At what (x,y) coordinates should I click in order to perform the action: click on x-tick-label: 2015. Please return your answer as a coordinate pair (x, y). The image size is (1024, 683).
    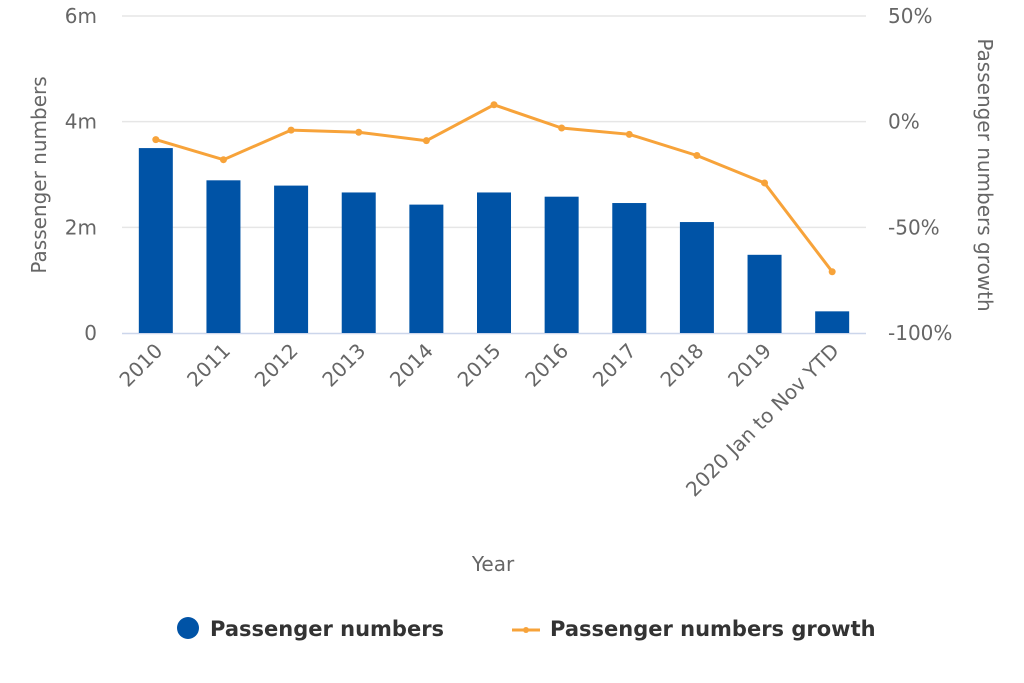
    Looking at the image, I should click on (479, 365).